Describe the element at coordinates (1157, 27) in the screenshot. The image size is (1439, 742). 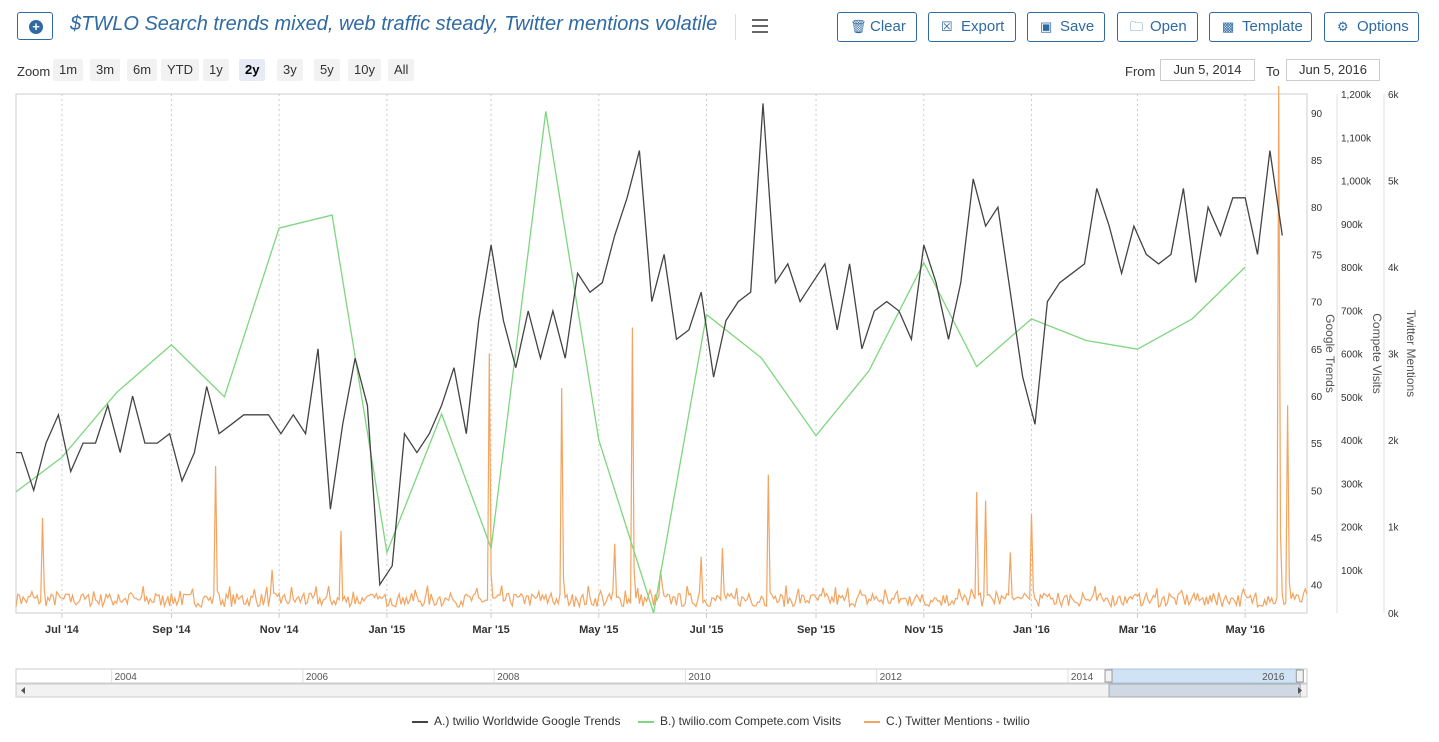
I see `open-button: 🗀 Open` at that location.